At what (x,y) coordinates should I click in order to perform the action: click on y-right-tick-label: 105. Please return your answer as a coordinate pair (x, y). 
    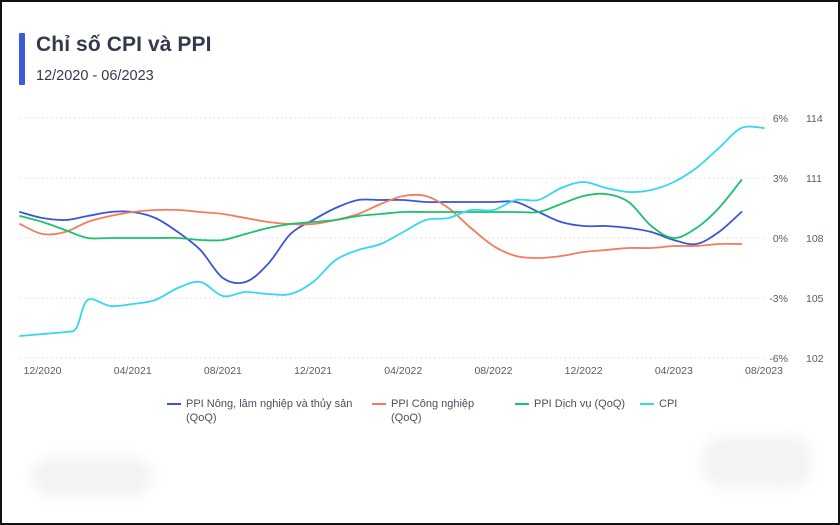
    Looking at the image, I should click on (815, 299).